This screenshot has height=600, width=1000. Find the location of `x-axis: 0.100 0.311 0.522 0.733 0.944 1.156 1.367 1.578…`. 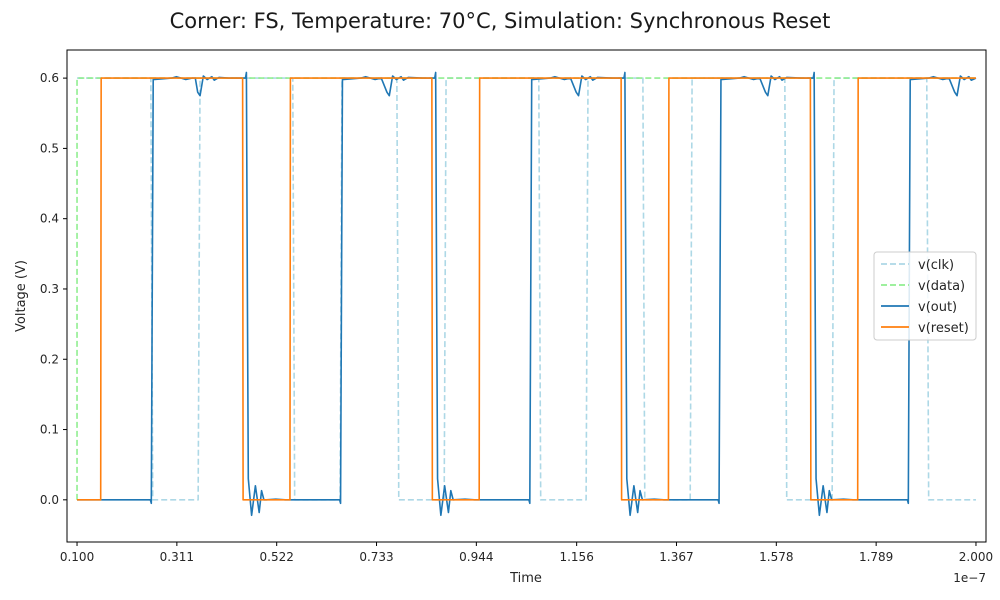

x-axis: 0.100 0.311 0.522 0.733 0.944 1.156 1.367 1.578… is located at coordinates (526, 553).